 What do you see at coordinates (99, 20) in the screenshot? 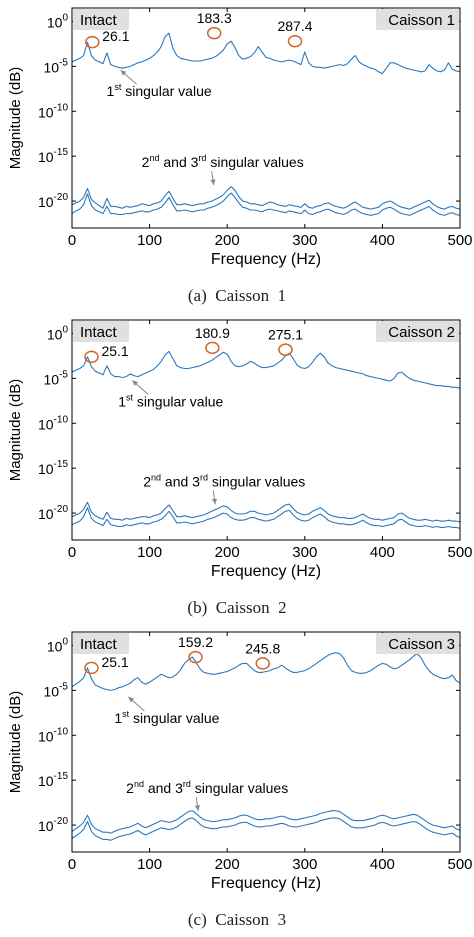
I see `tag-intact: Intact` at bounding box center [99, 20].